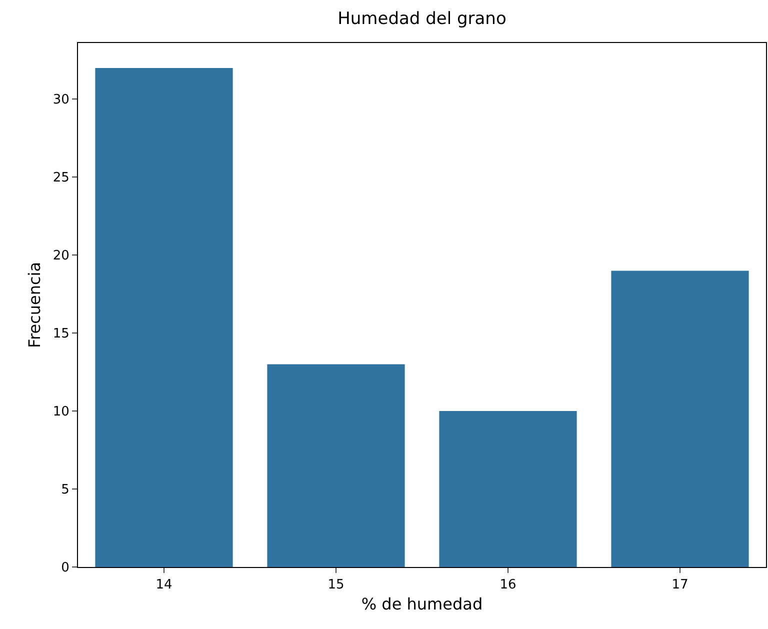 Image resolution: width=768 pixels, height=629 pixels. I want to click on x-tick-label: 16, so click(508, 585).